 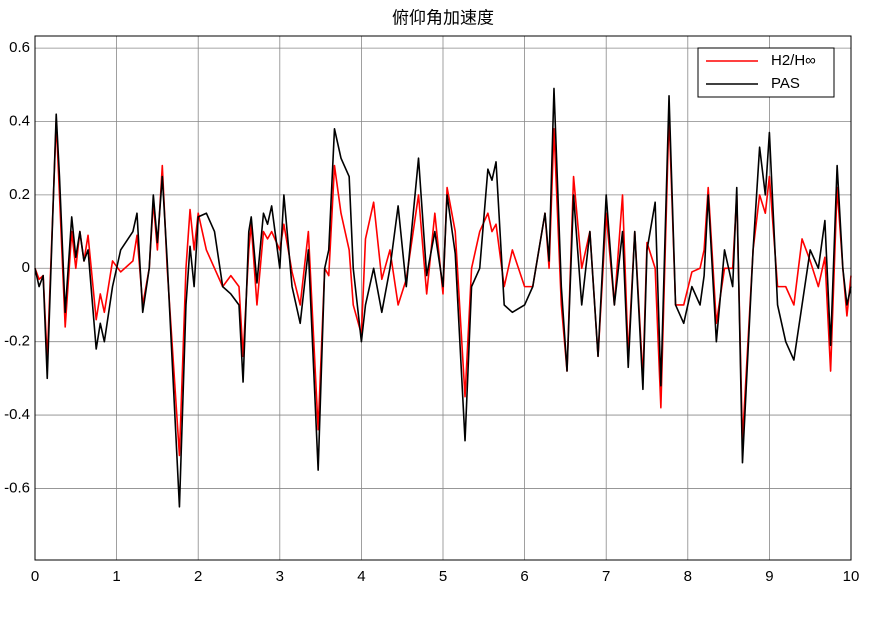 I want to click on x-tick-label: 3, so click(x=280, y=576).